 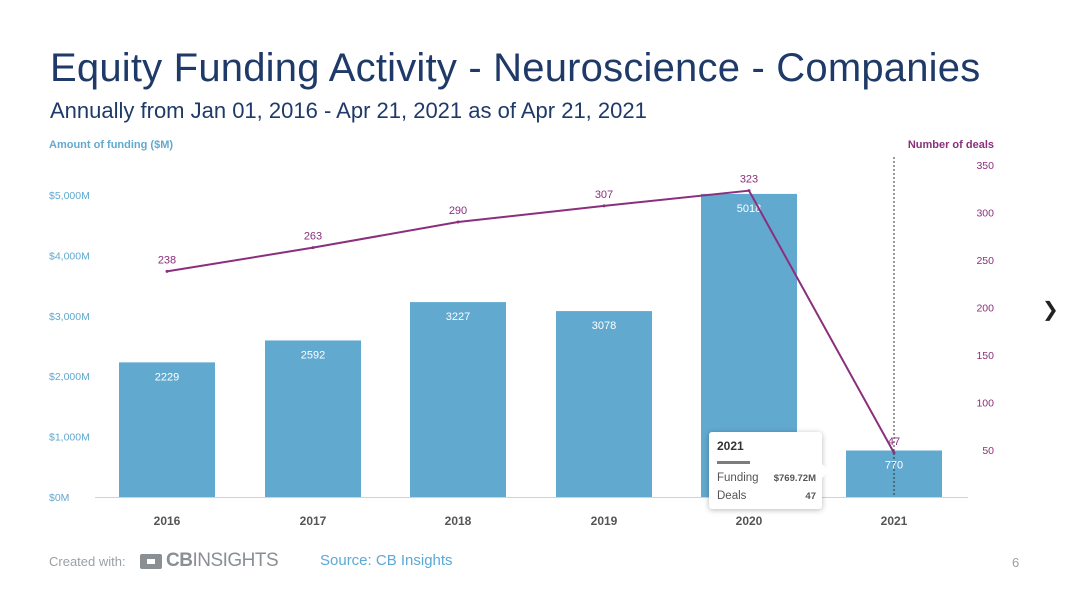 I want to click on tooltip-year: 2021, so click(x=730, y=446).